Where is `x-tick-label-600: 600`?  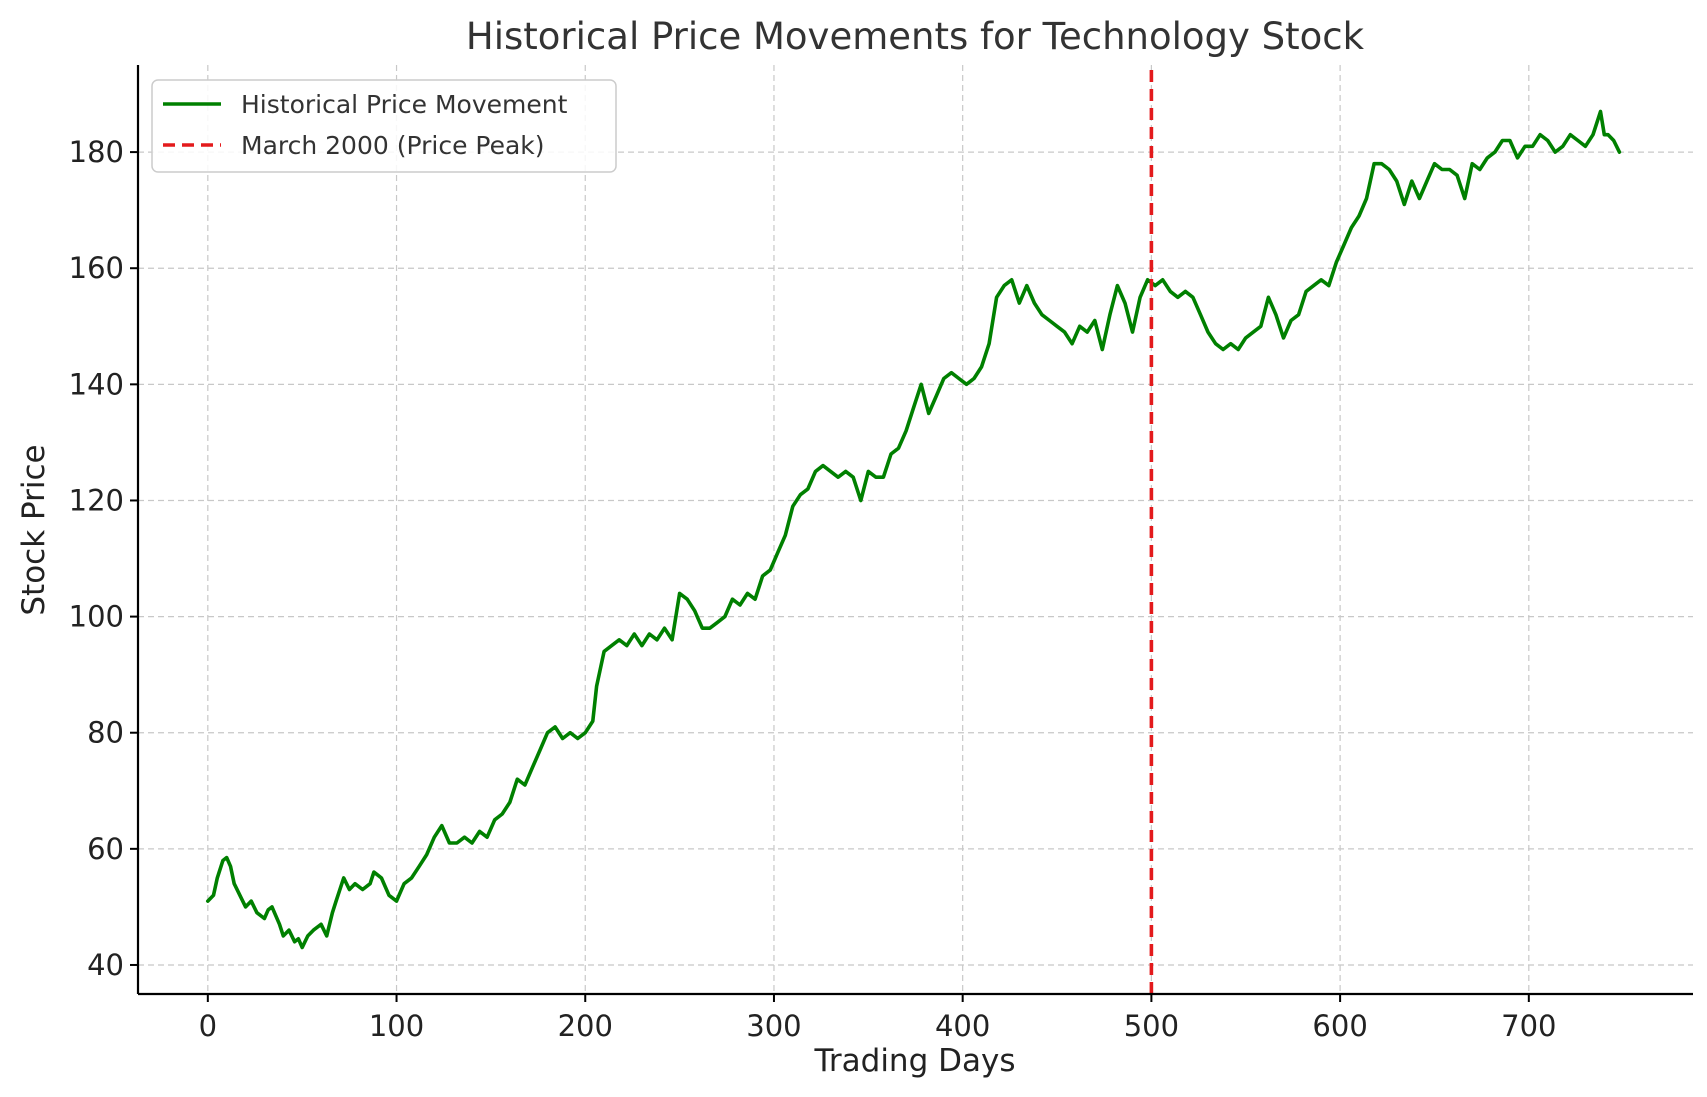
x-tick-label-600: 600 is located at coordinates (1339, 1026).